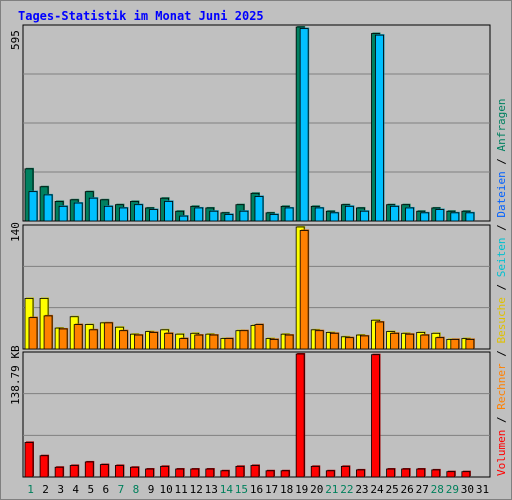  Describe the element at coordinates (227, 489) in the screenshot. I see `day-label-14: 14` at that location.